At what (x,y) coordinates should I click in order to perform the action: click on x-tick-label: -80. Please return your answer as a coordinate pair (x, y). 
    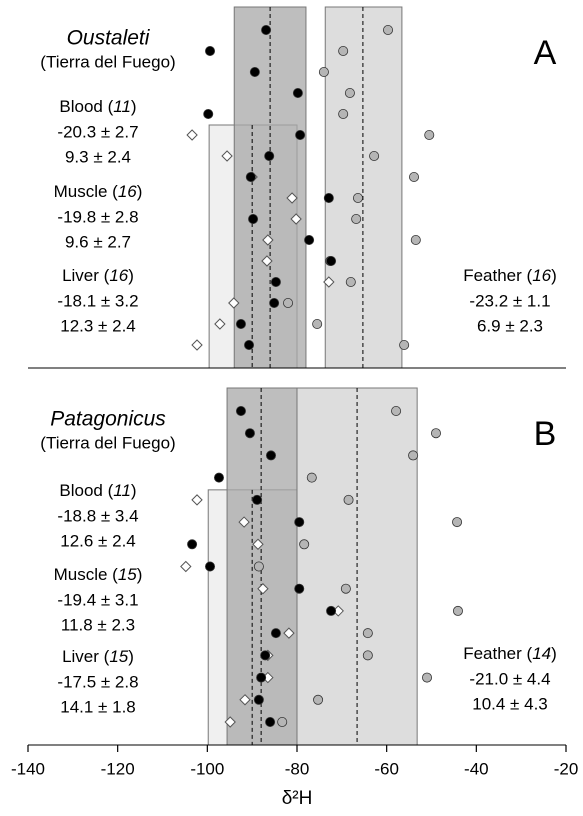
    Looking at the image, I should click on (297, 768).